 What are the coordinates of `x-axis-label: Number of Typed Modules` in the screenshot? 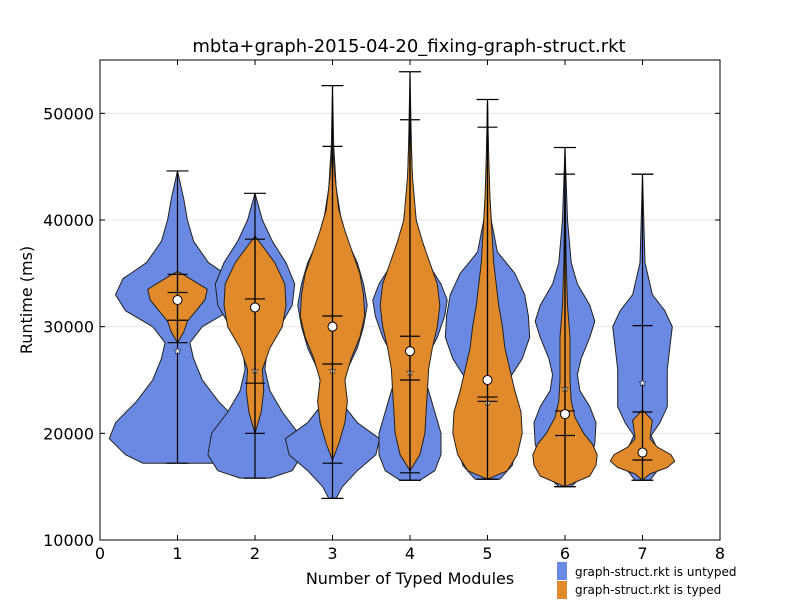 It's located at (410, 578).